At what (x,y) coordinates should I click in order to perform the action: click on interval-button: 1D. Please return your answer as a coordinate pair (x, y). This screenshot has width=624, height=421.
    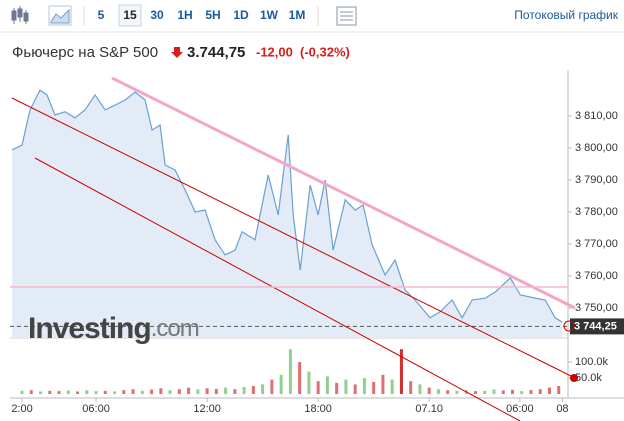
    Looking at the image, I should click on (241, 15).